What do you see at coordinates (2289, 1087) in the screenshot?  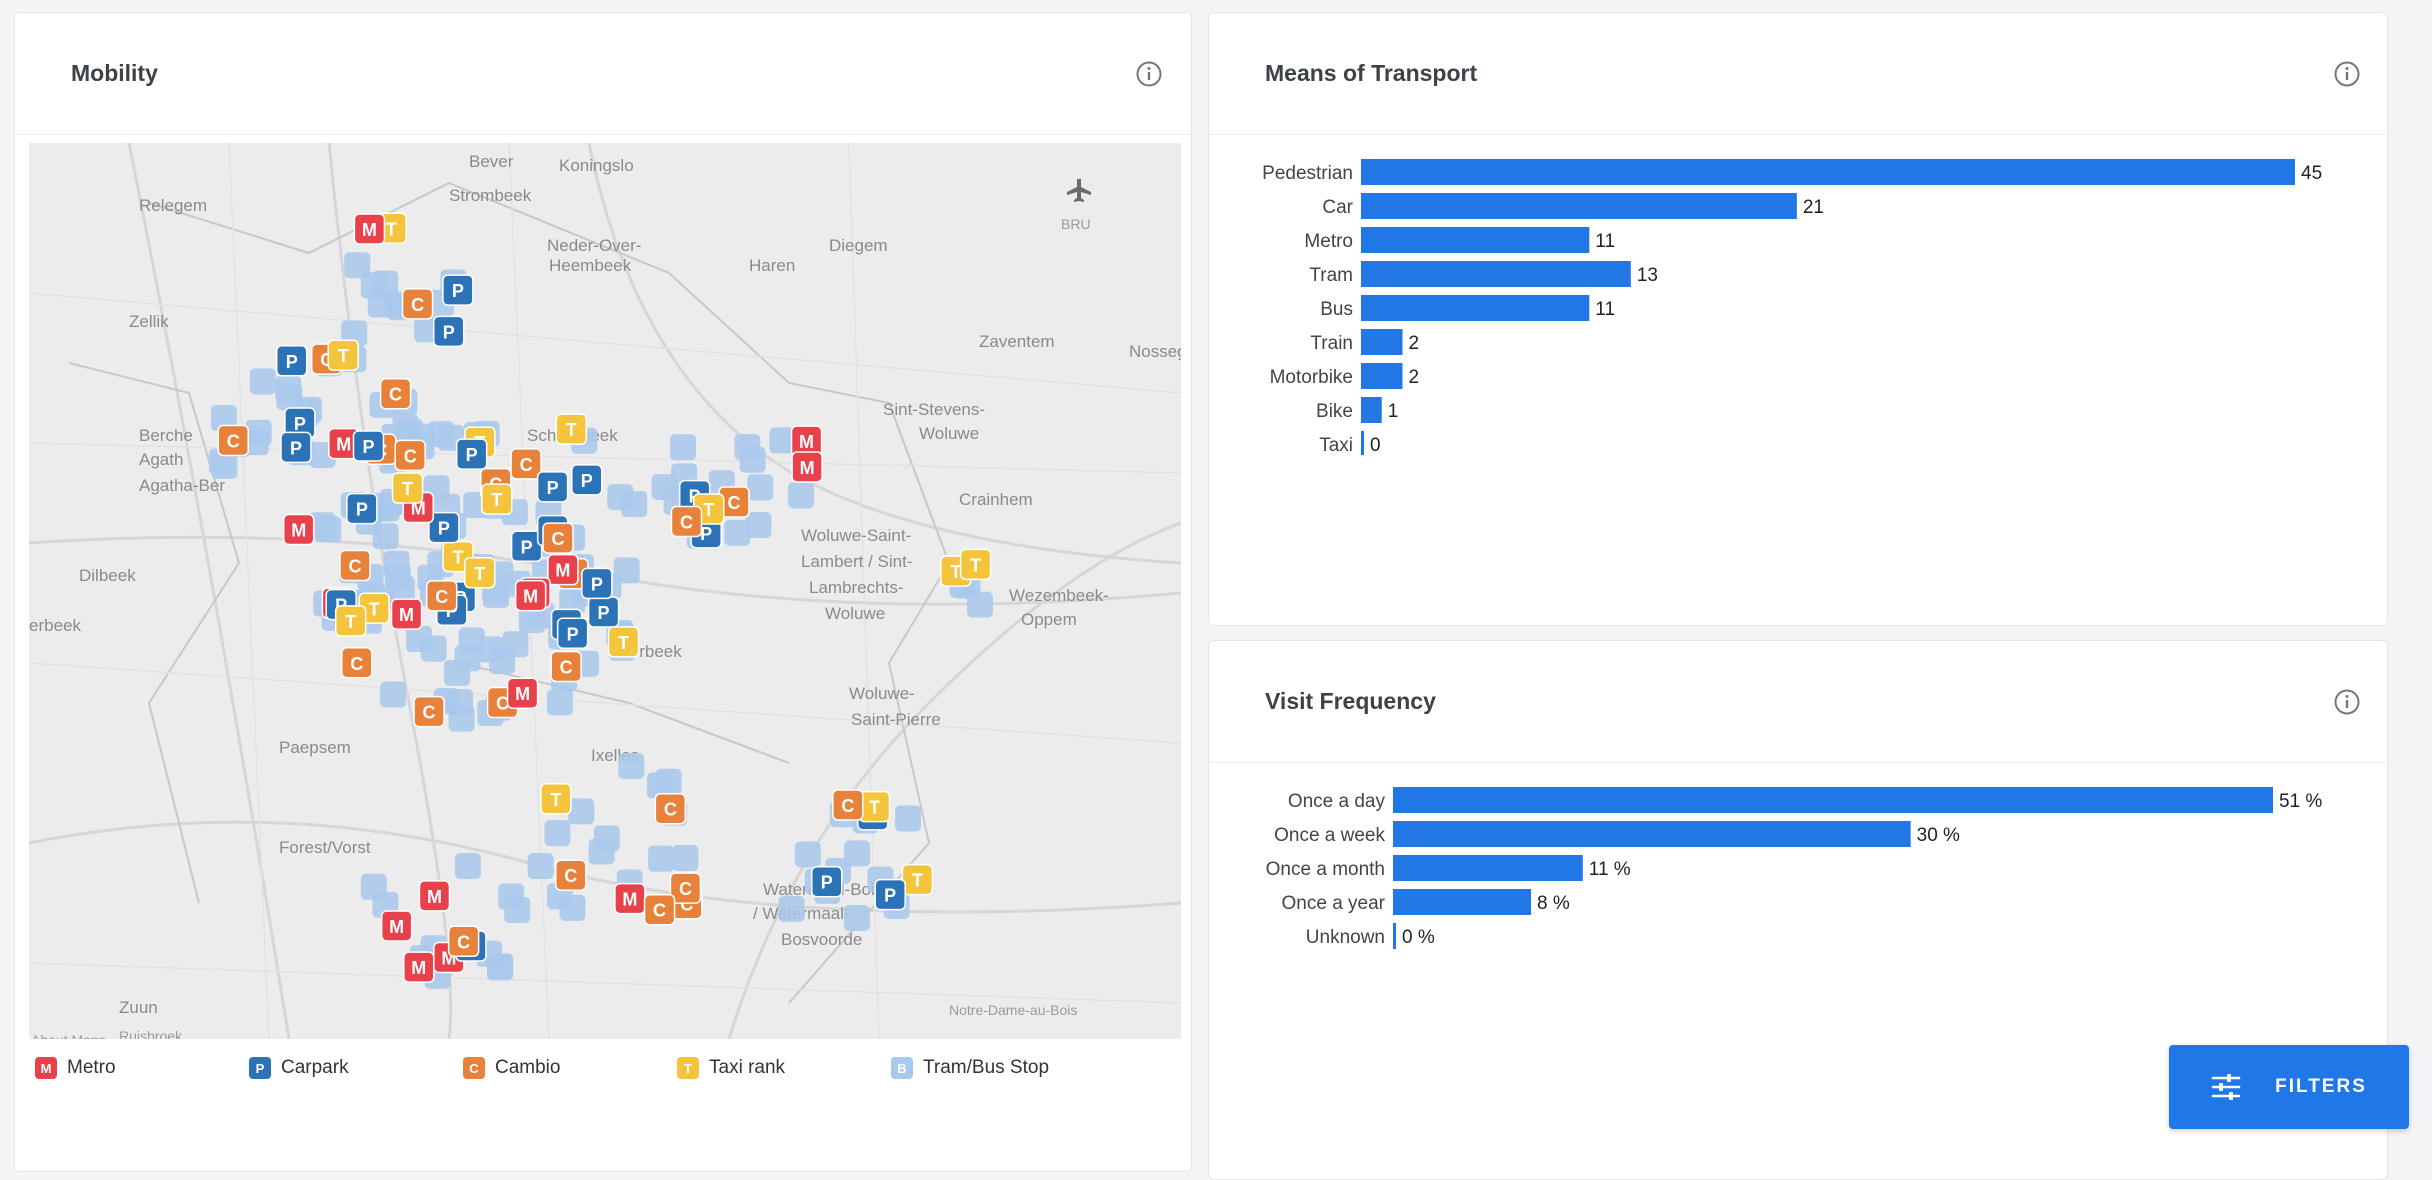 I see `filters-button: FILTERS` at bounding box center [2289, 1087].